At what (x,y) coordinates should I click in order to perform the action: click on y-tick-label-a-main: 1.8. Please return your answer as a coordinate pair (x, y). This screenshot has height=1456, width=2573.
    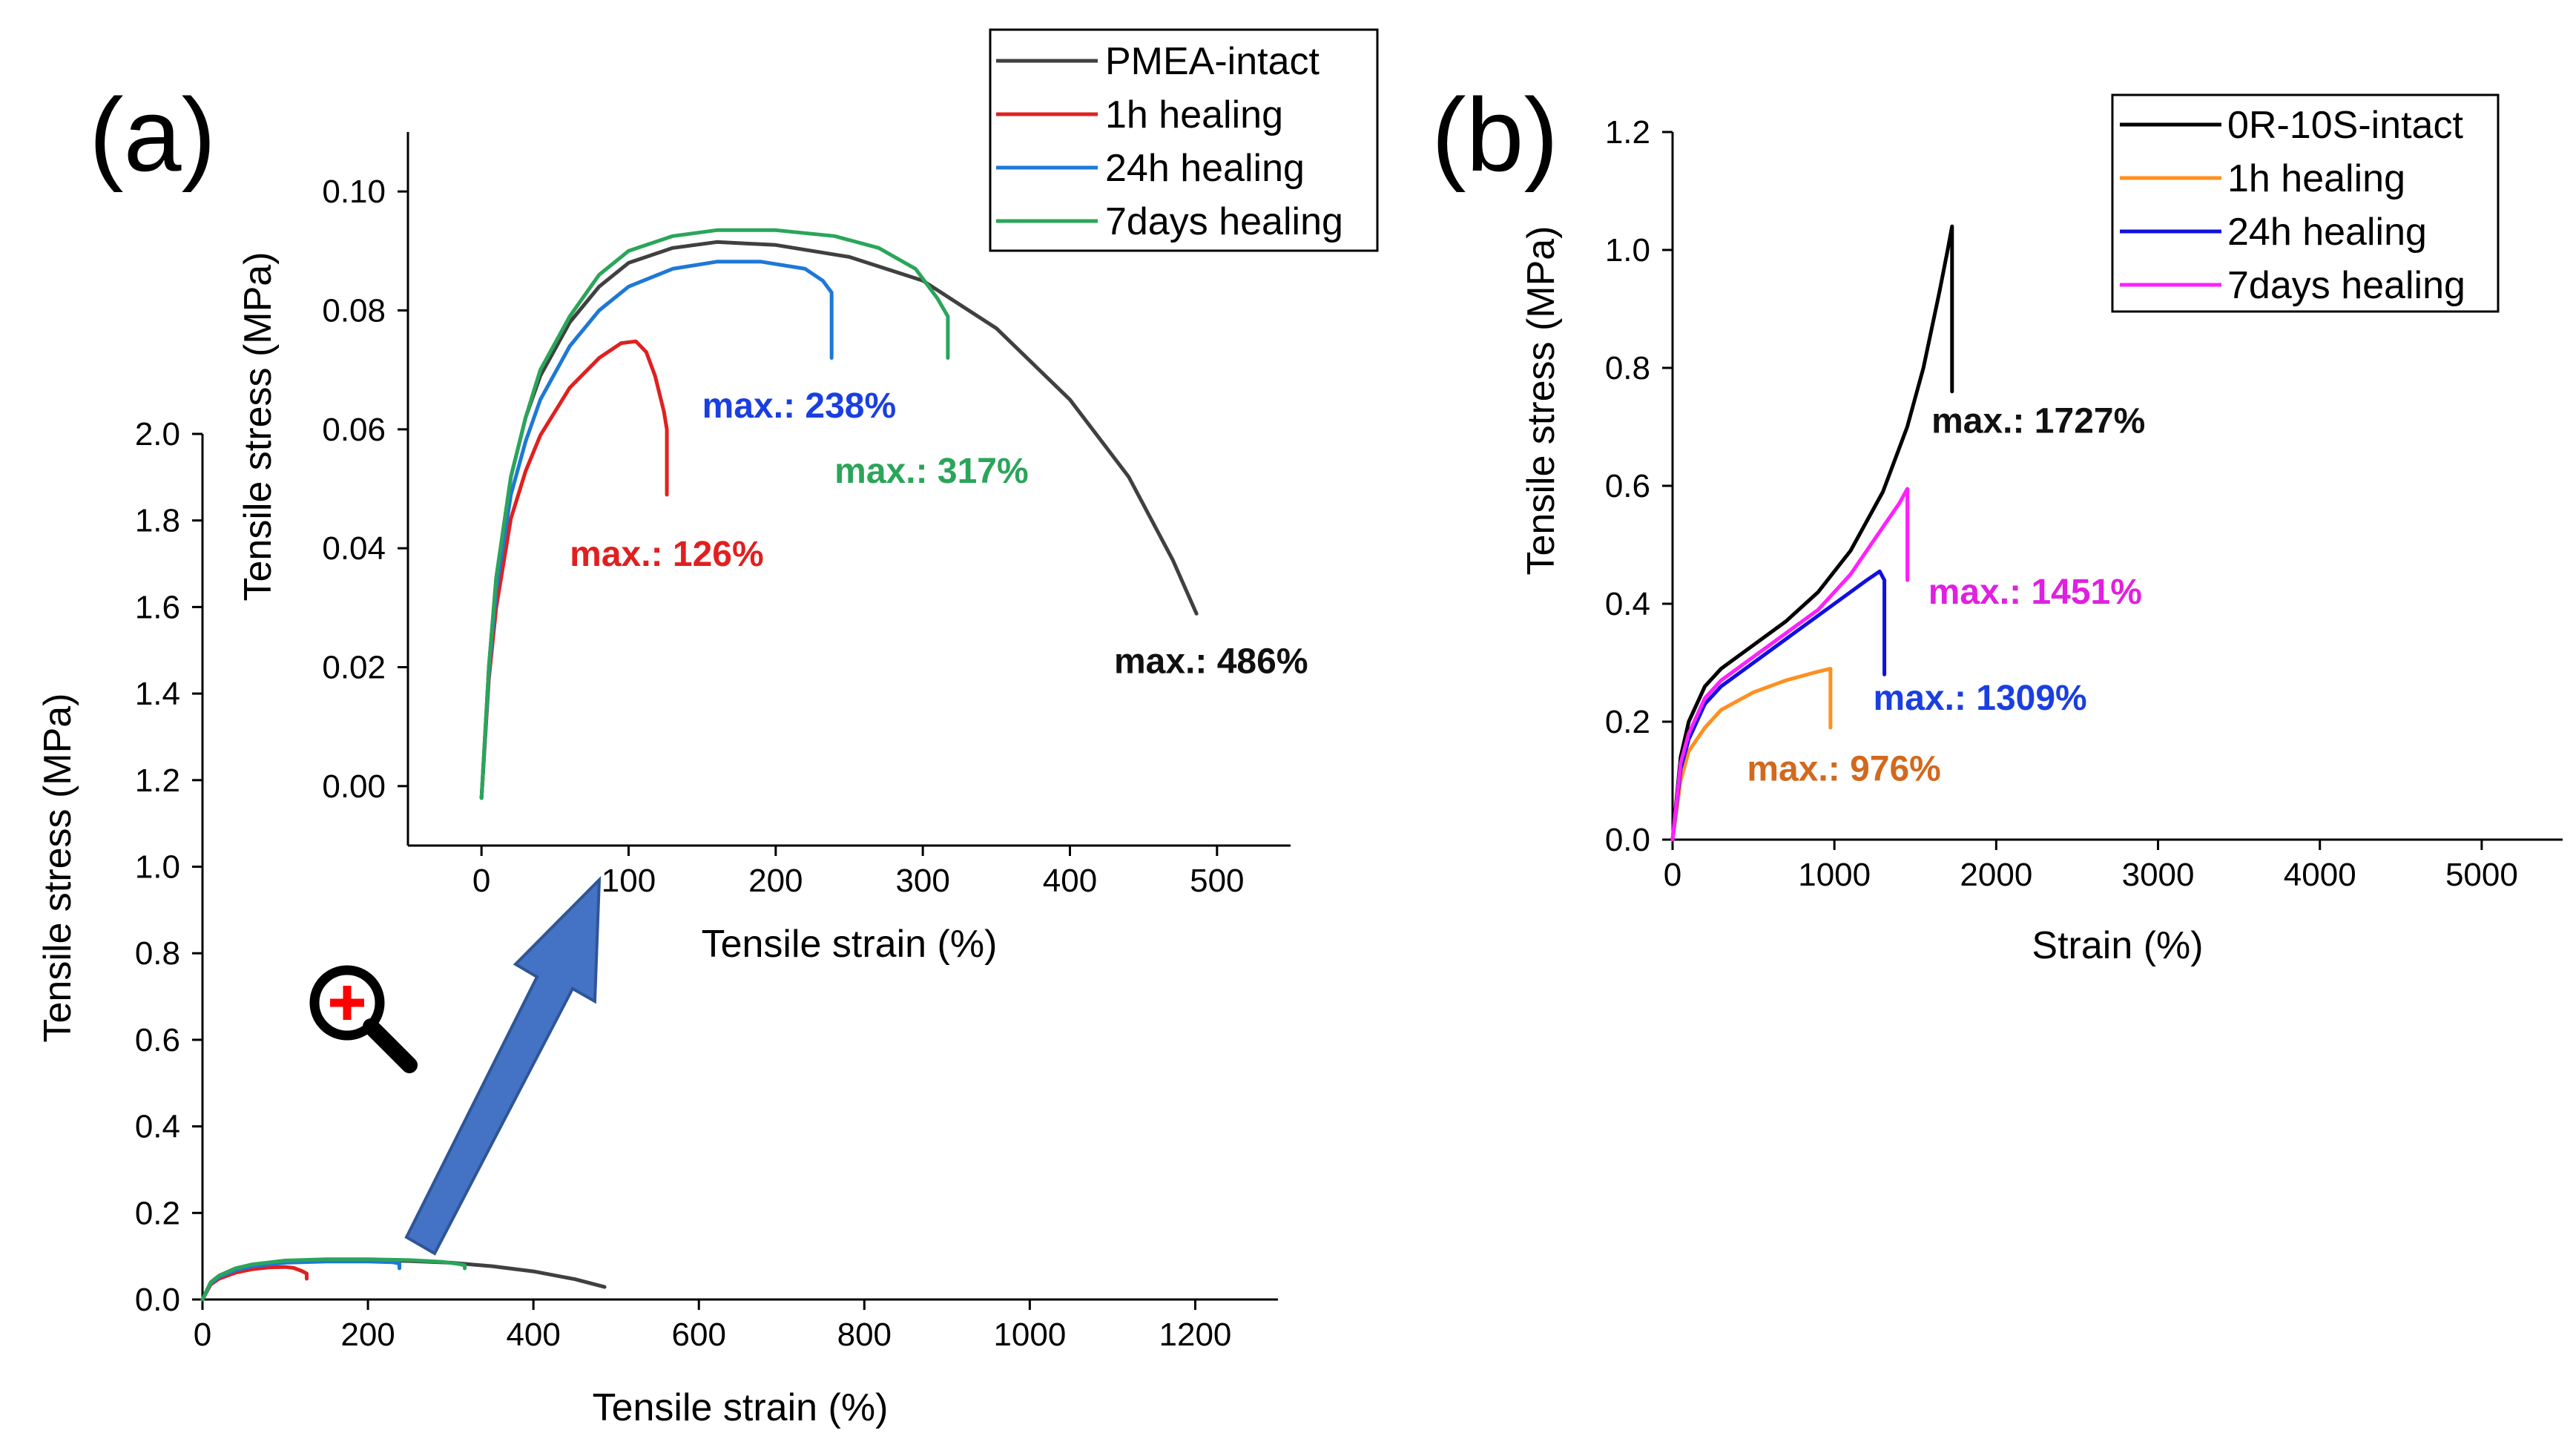
    Looking at the image, I should click on (158, 521).